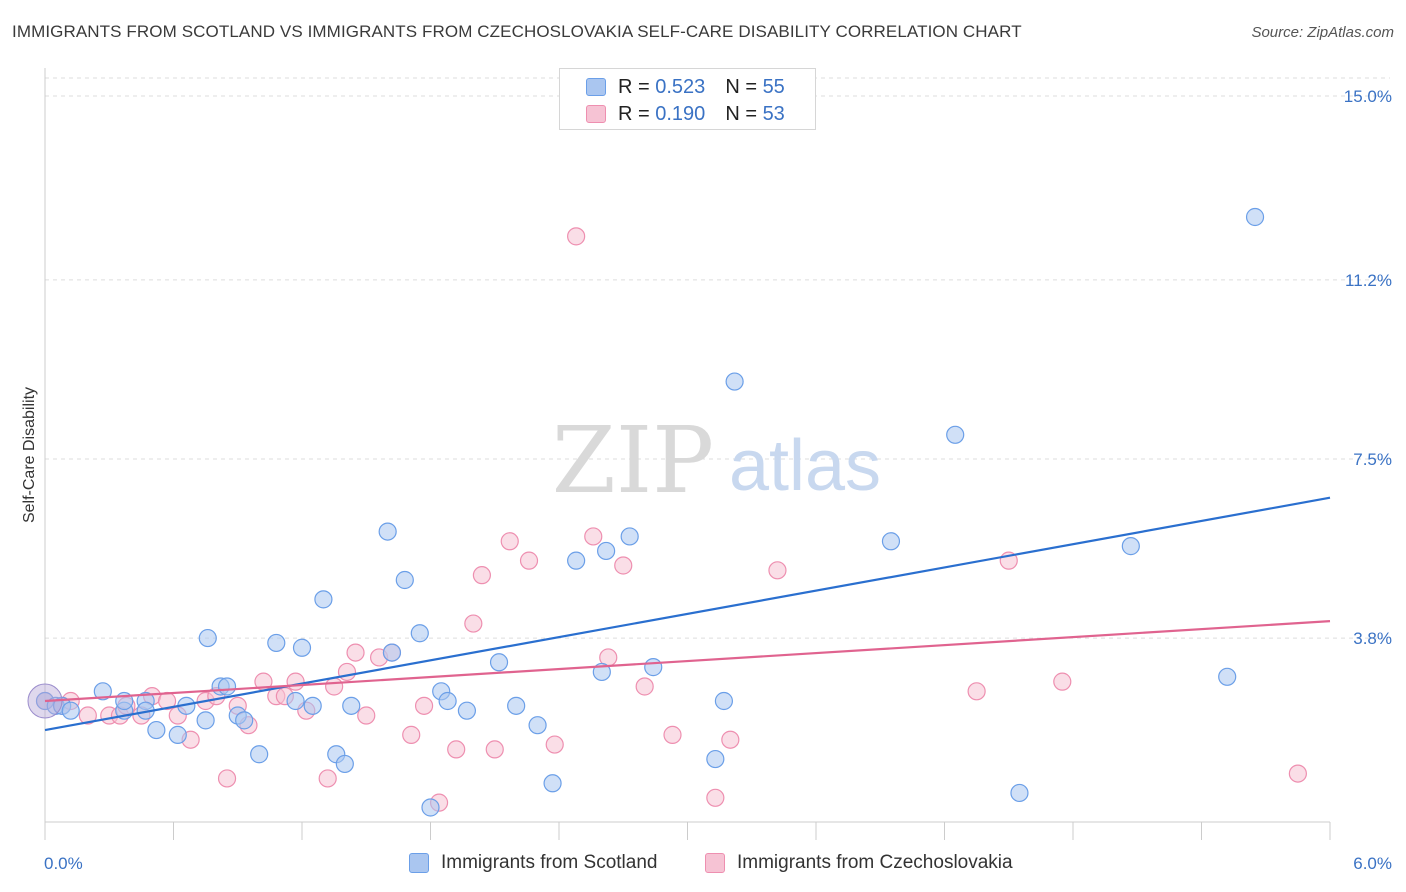 The image size is (1406, 892). What do you see at coordinates (419, 863) in the screenshot?
I see `series-swatch-scotland` at bounding box center [419, 863].